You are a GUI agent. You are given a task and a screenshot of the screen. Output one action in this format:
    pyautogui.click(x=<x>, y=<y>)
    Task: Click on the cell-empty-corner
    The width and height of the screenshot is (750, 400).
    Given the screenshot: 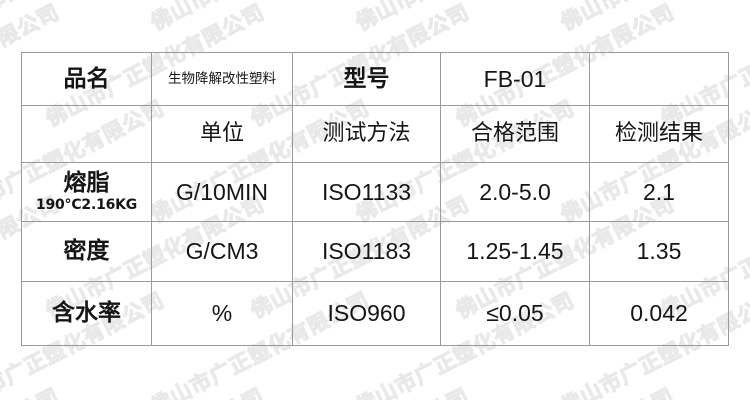 What is the action you would take?
    pyautogui.click(x=86, y=134)
    